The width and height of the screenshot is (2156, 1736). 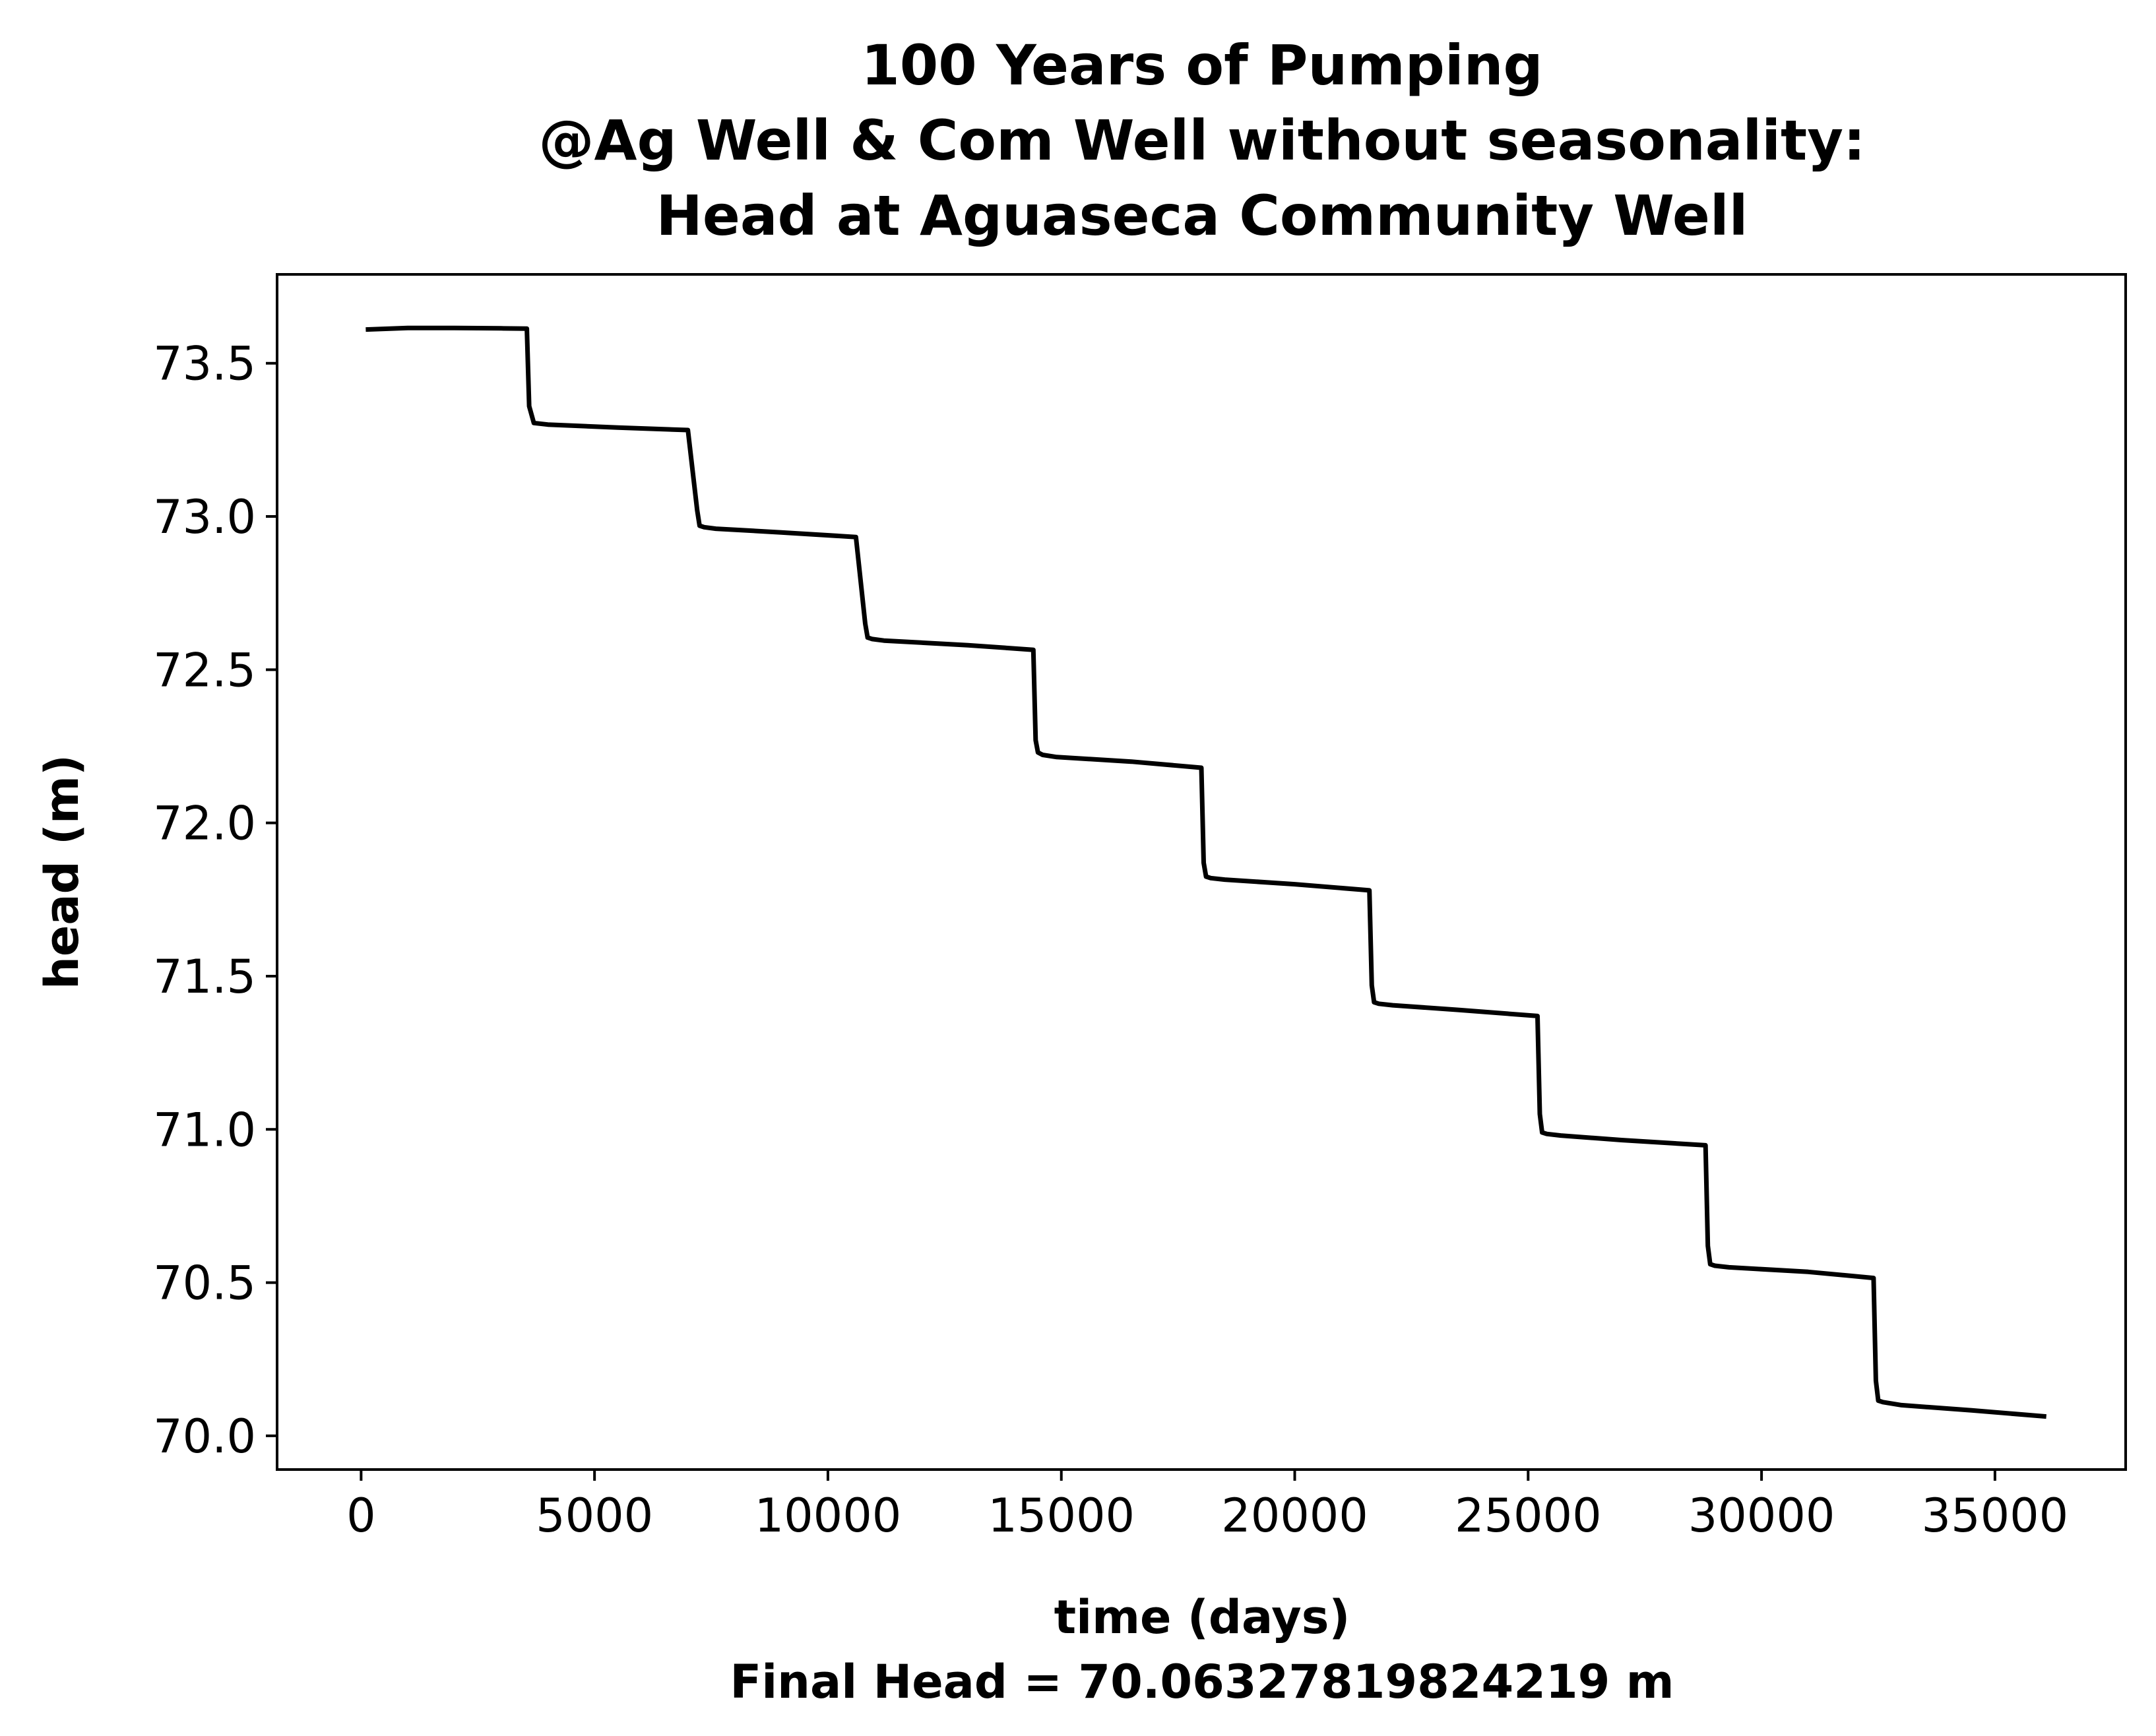 I want to click on final-head-annotation: Final Head = 70.06327819824219 m, so click(x=1202, y=1682).